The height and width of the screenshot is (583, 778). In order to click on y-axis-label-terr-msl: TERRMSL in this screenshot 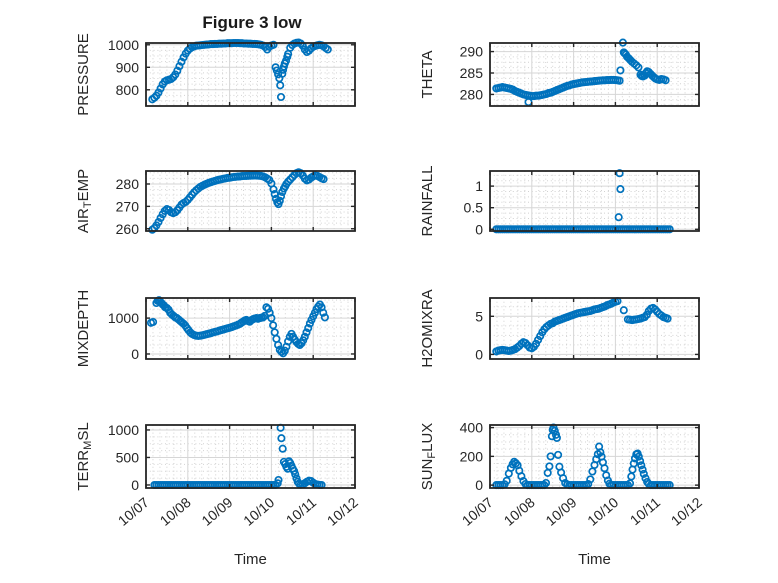, I will do `click(84, 456)`.